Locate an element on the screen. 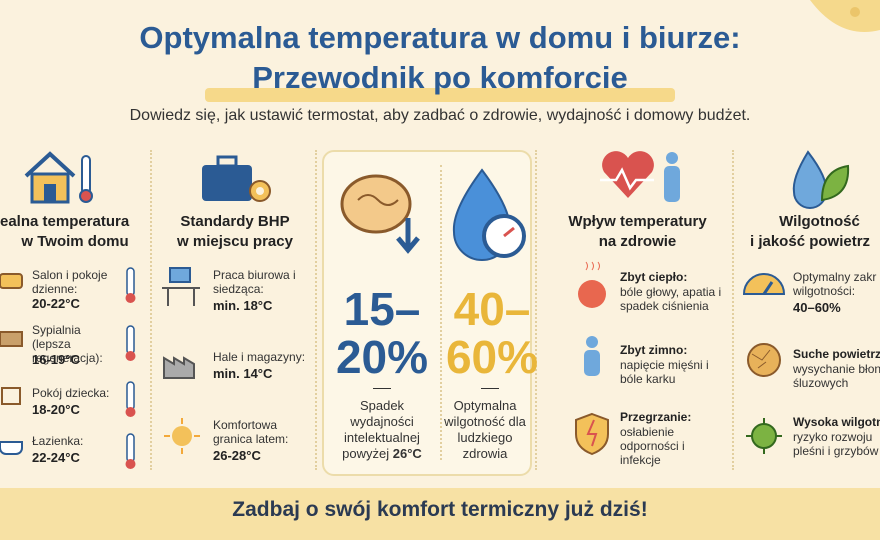  item-label: Pokój dziecka: is located at coordinates (71, 393).